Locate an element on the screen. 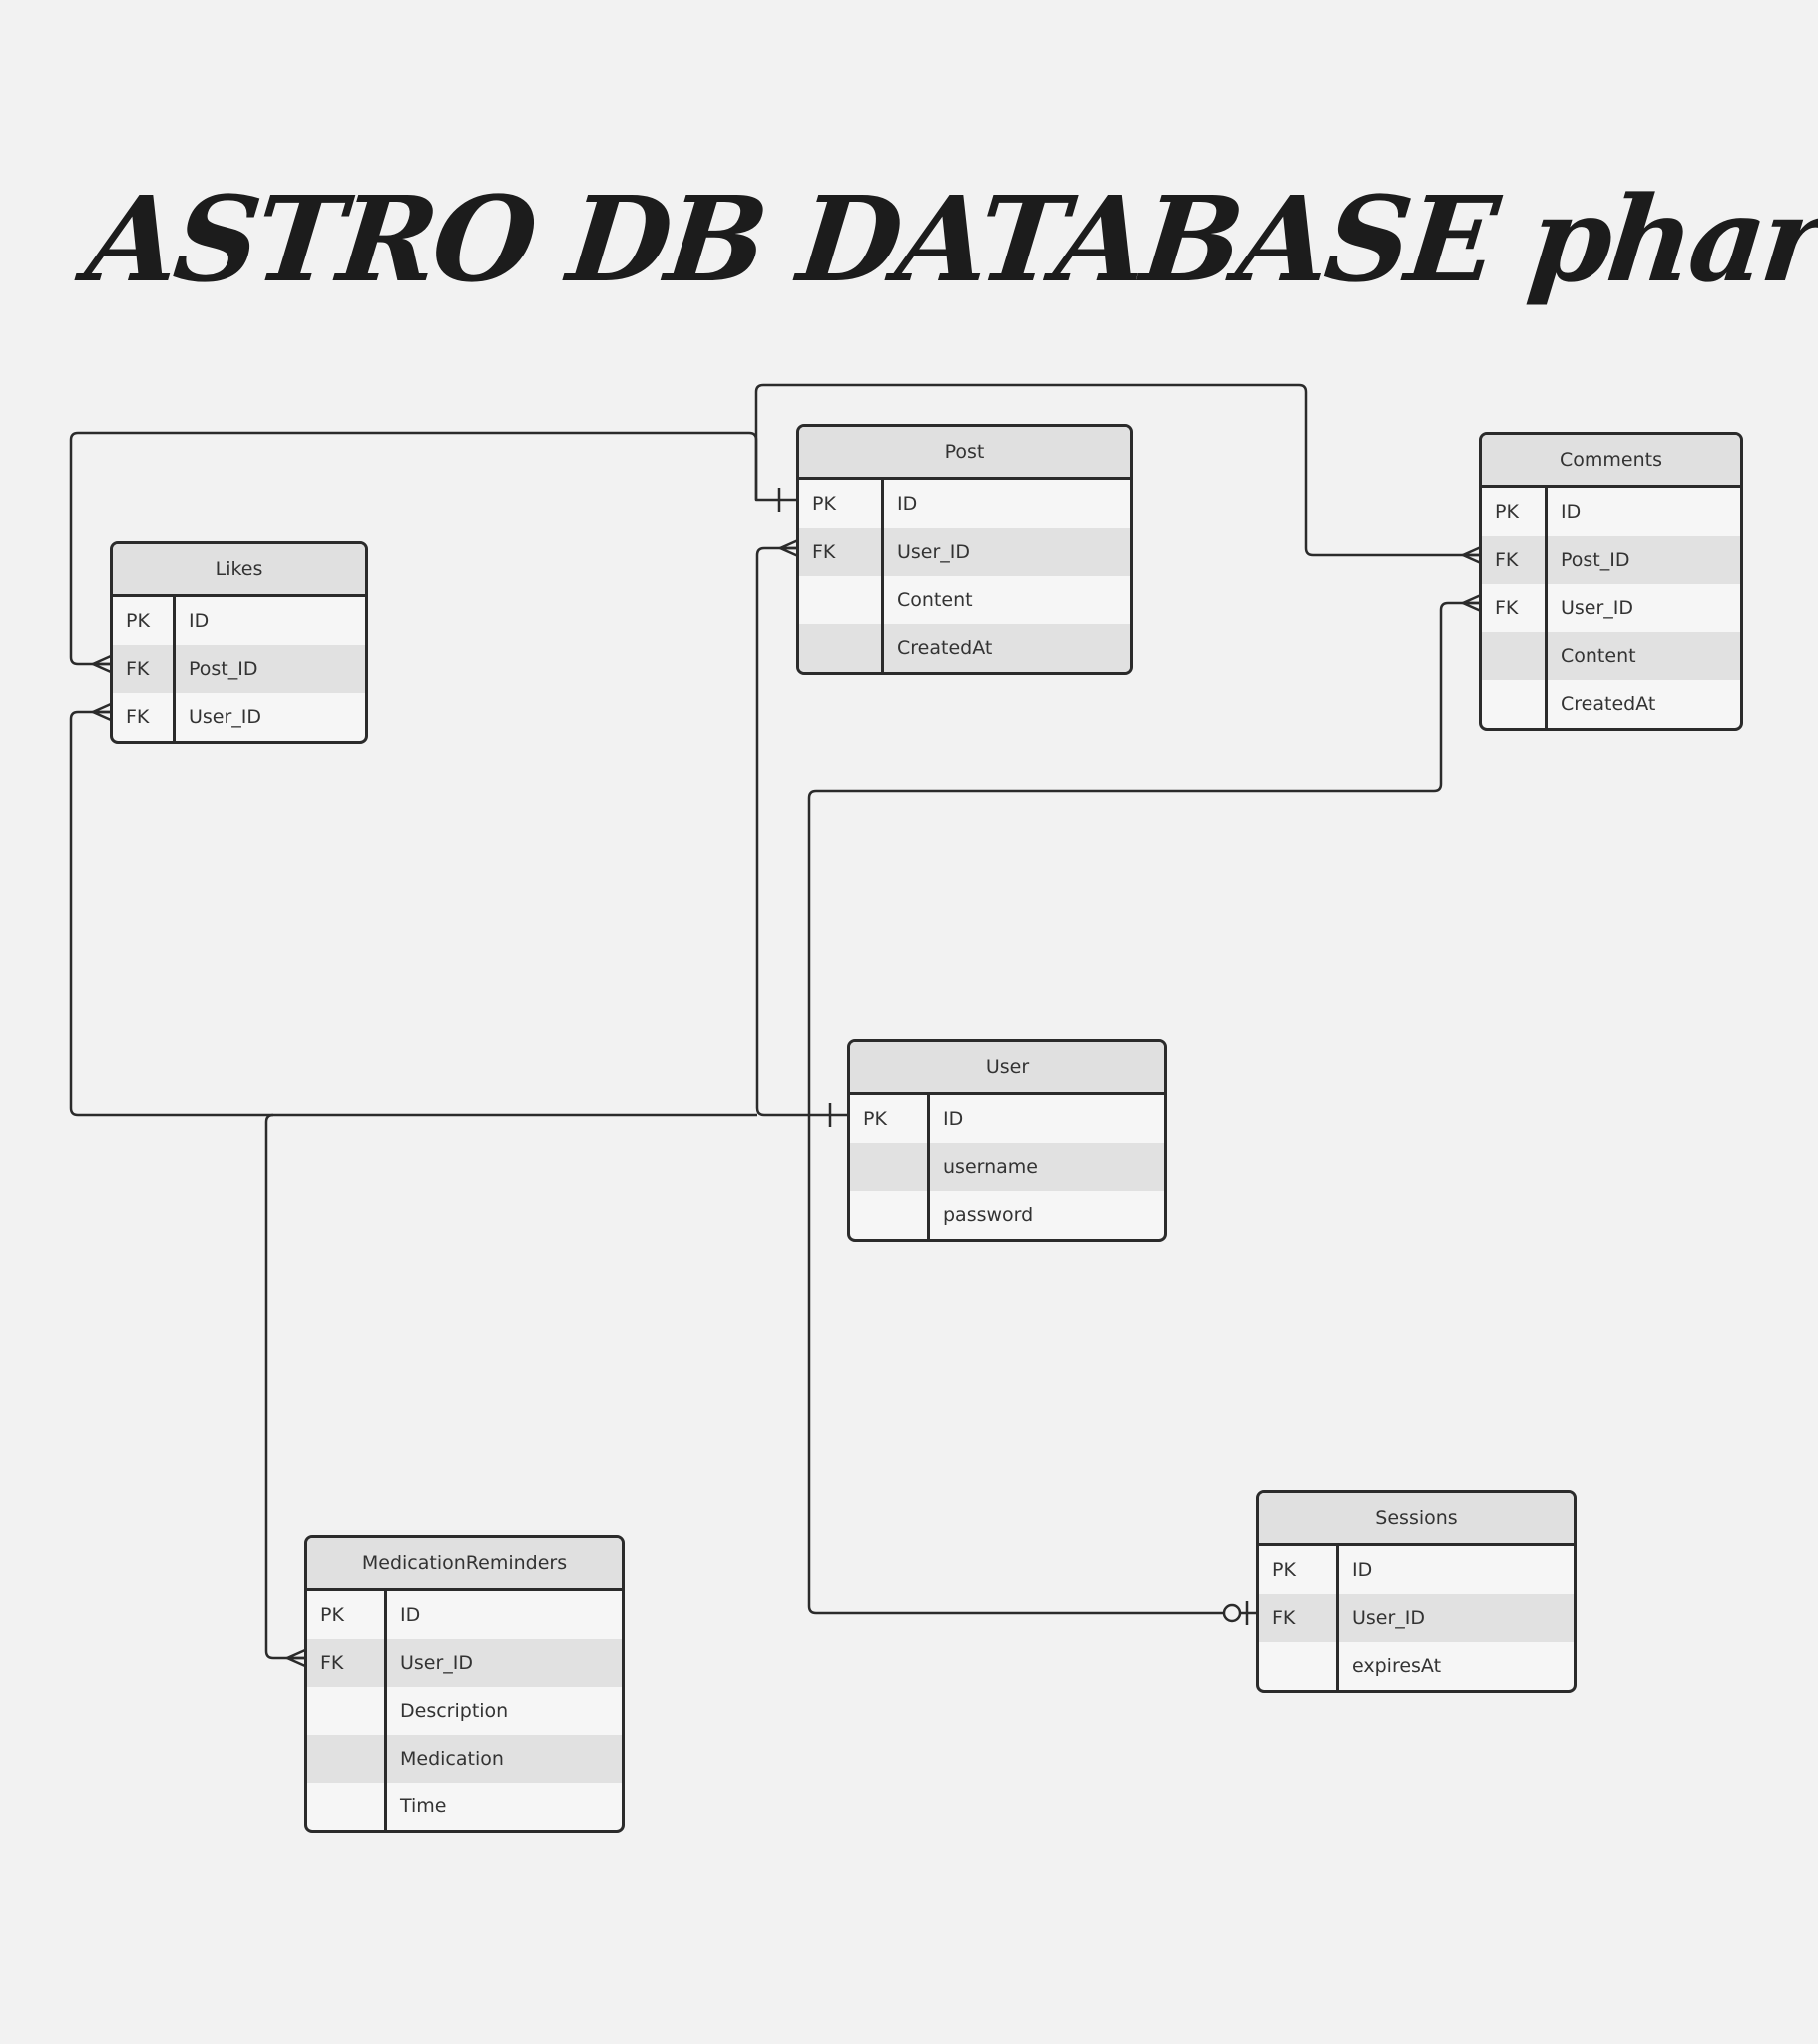 The image size is (1818, 2044). rel-post-comments-line is located at coordinates (1117, 470).